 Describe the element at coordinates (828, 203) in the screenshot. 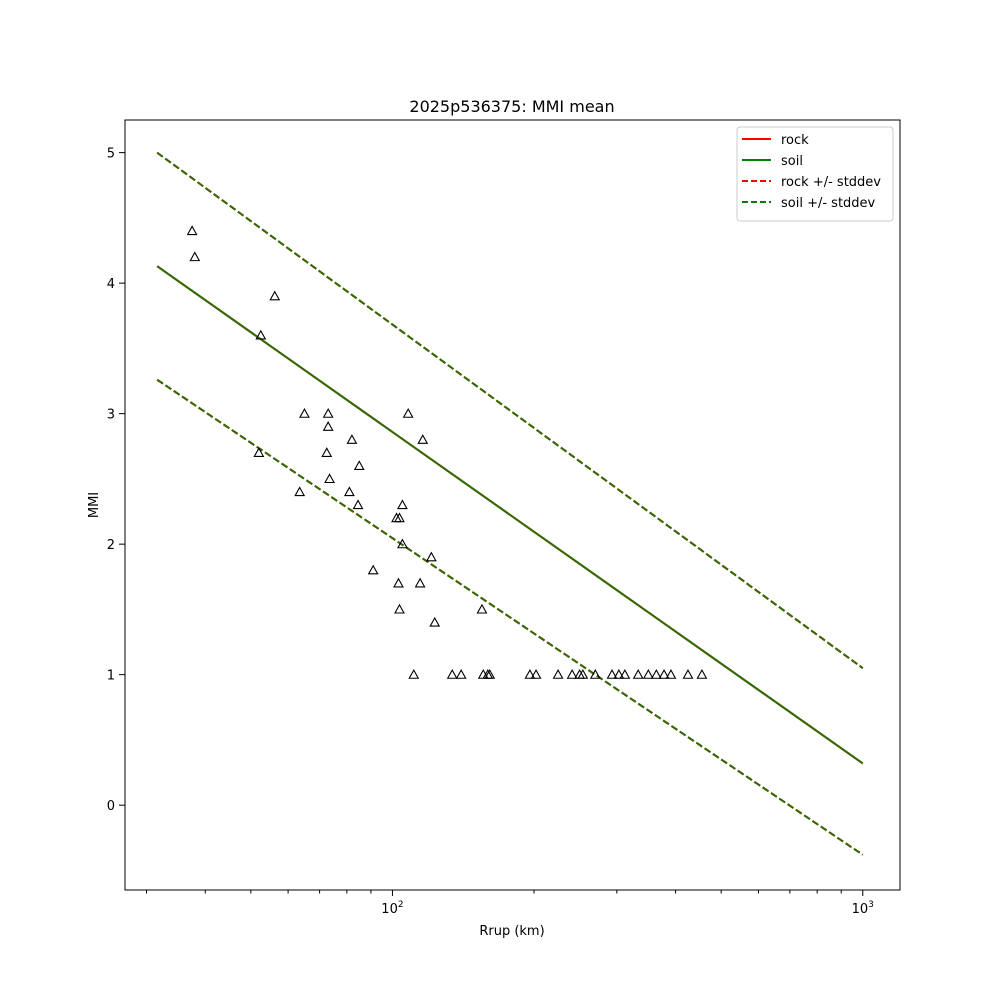

I see `legend-label: soil +/- stddev` at that location.